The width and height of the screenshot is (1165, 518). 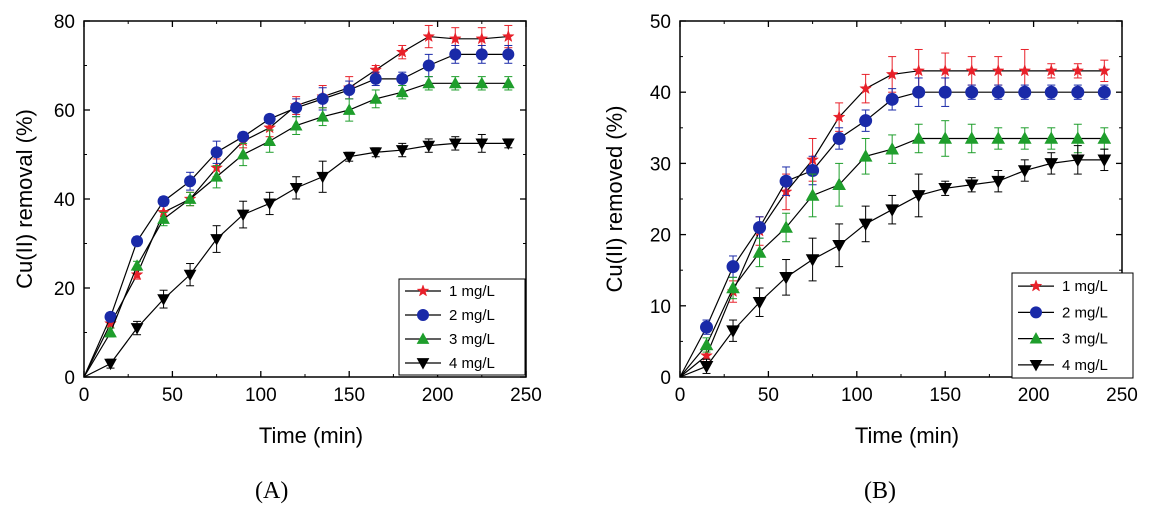 I want to click on y-tick-label: 10, so click(x=660, y=307).